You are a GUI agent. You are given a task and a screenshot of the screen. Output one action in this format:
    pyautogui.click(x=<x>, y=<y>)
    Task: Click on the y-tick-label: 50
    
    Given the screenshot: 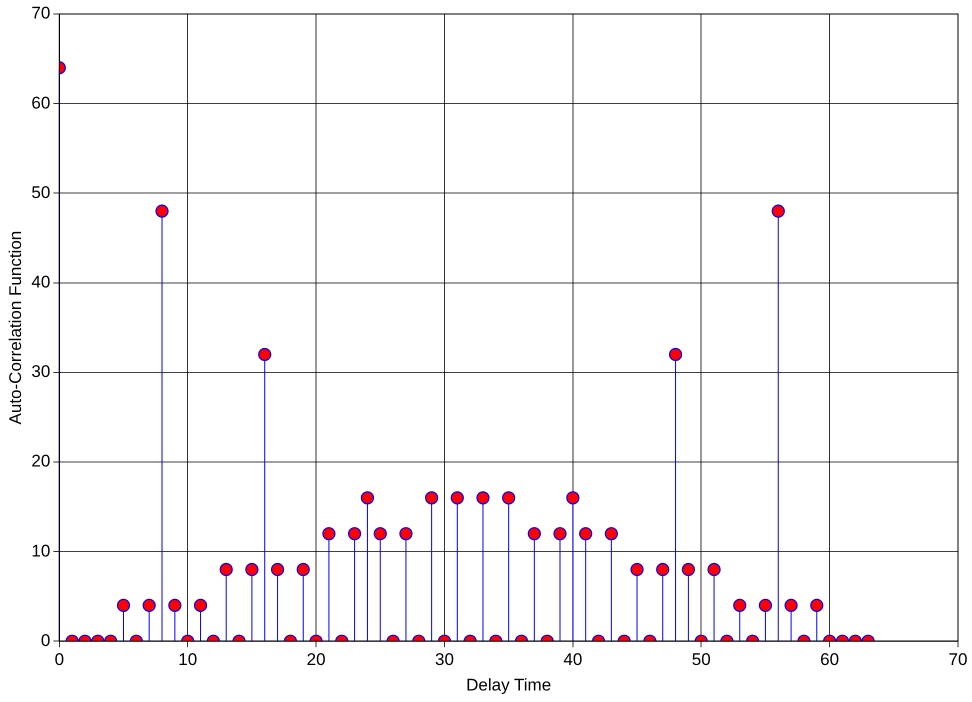 What is the action you would take?
    pyautogui.click(x=40, y=192)
    